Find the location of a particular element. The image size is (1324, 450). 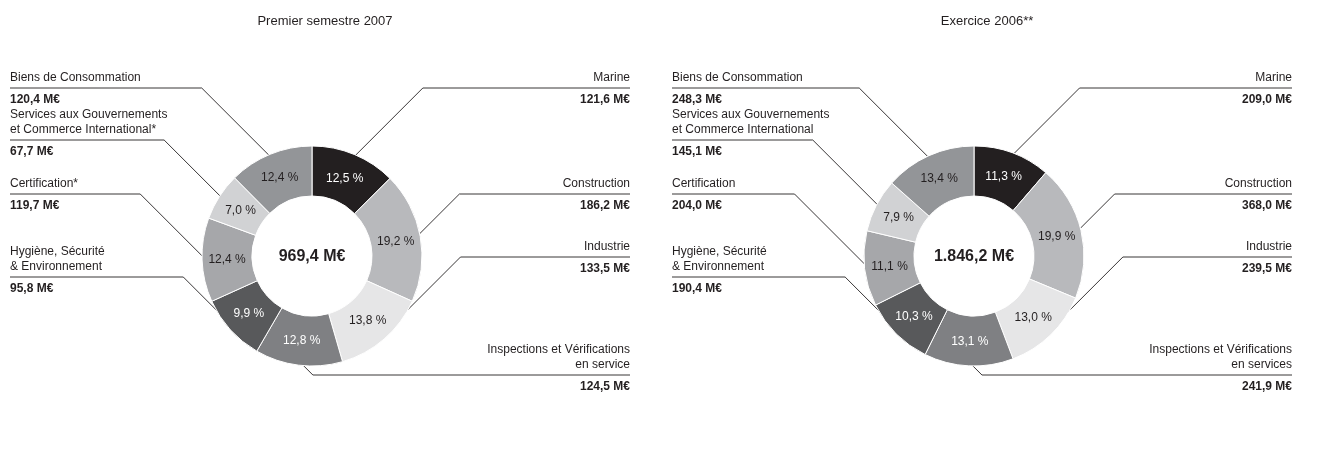

slice-label: Inspections et Vérifications en services is located at coordinates (1220, 356).